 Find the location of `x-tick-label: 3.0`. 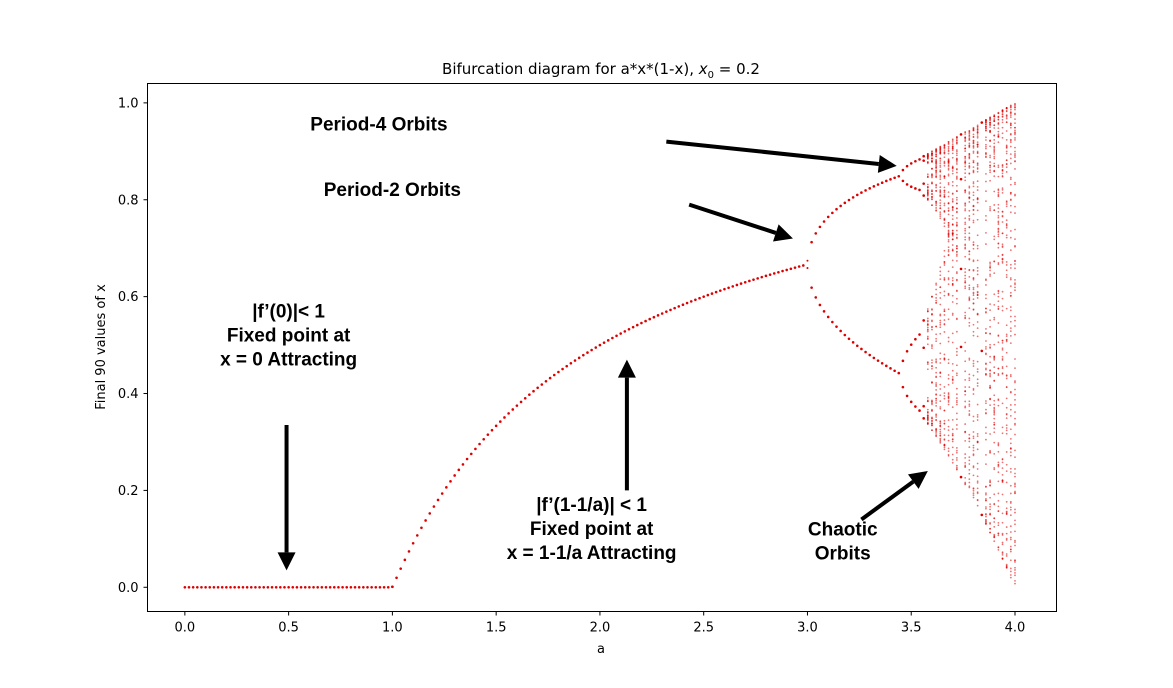

x-tick-label: 3.0 is located at coordinates (807, 628).